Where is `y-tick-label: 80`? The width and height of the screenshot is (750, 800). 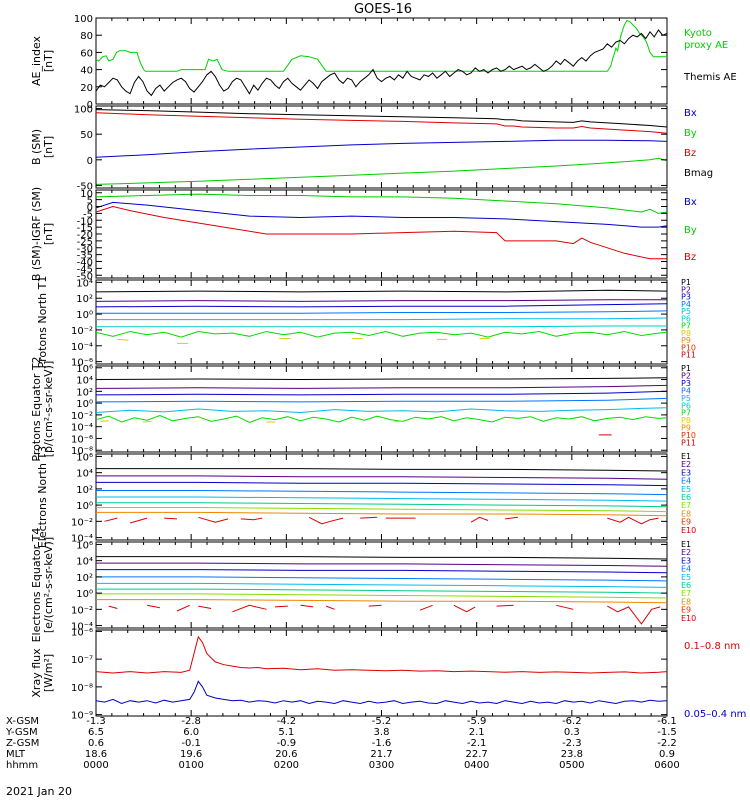
y-tick-label: 80 is located at coordinates (86, 36).